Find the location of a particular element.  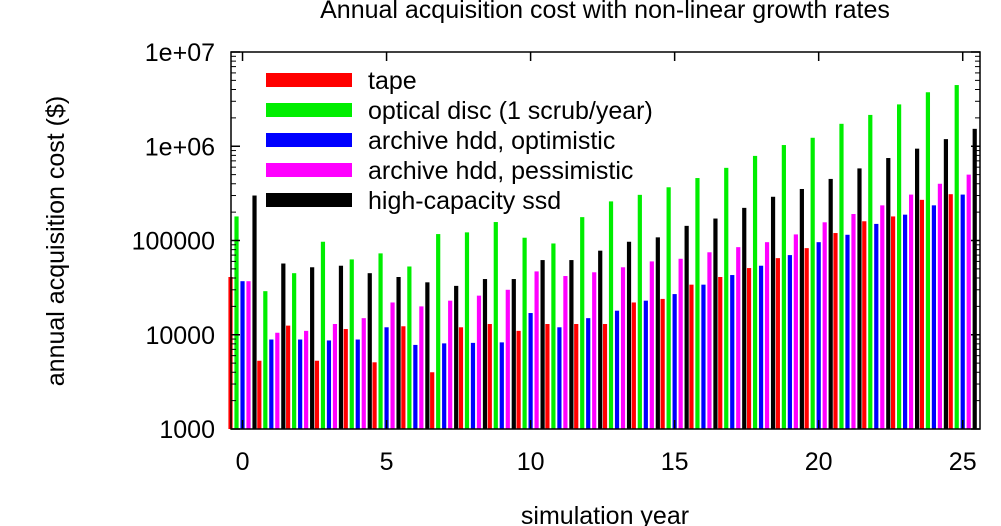

x-tick-label: 10 is located at coordinates (531, 462).